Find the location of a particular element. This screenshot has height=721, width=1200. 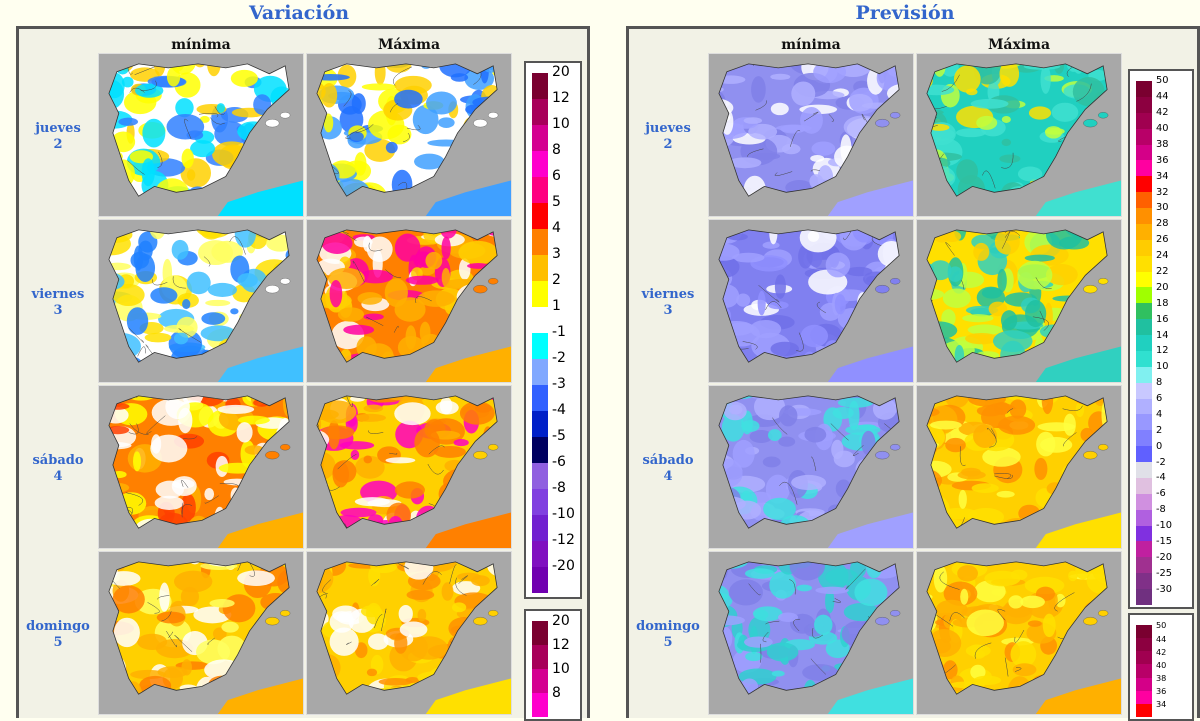

day-name: jueves is located at coordinates (58, 128).